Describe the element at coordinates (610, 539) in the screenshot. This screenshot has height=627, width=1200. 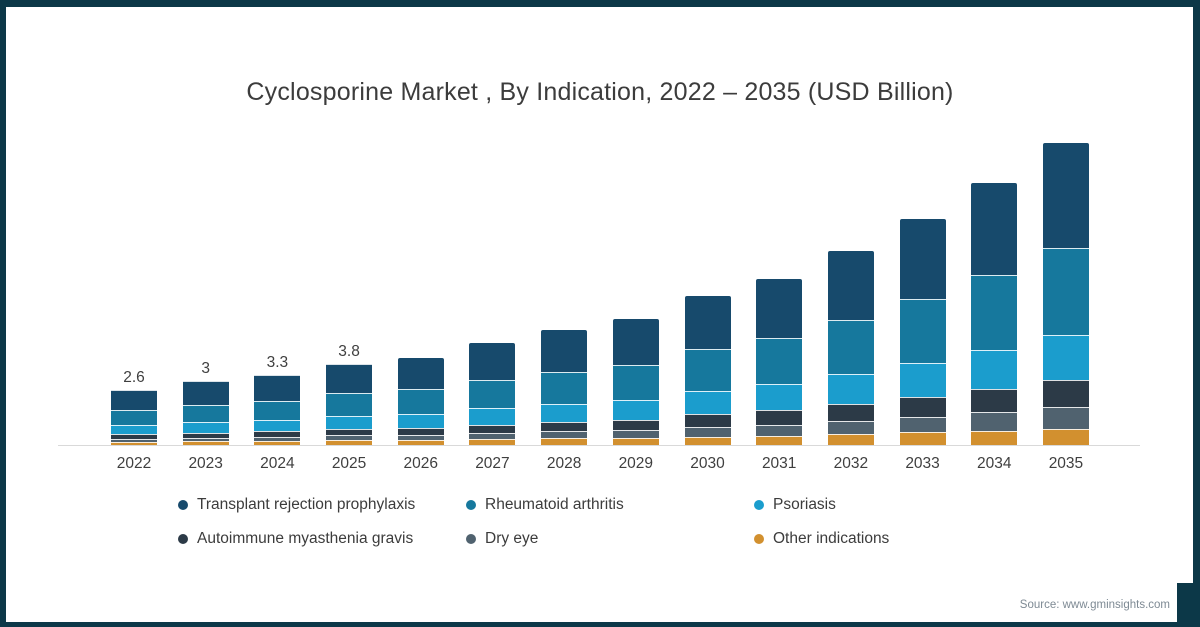
I see `legend-item: Dry eye` at that location.